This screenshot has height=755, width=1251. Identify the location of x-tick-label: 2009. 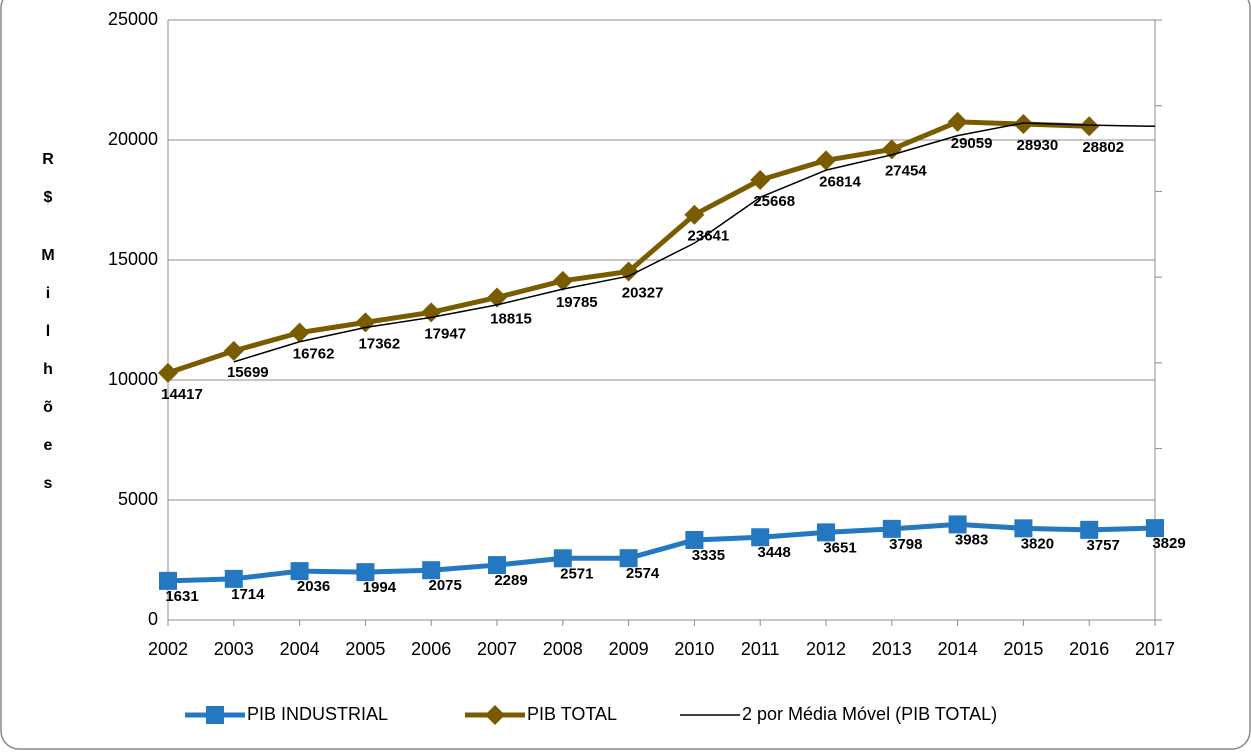
(629, 649).